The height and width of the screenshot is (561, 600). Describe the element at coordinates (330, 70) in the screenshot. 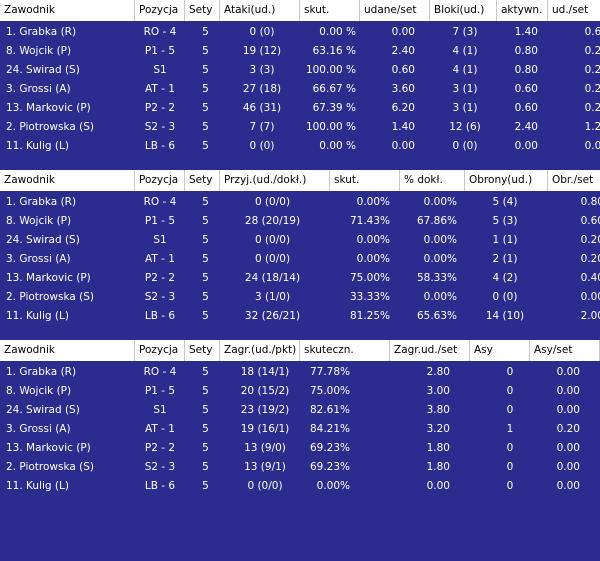

I see `table-cell: 100.00 %` at that location.